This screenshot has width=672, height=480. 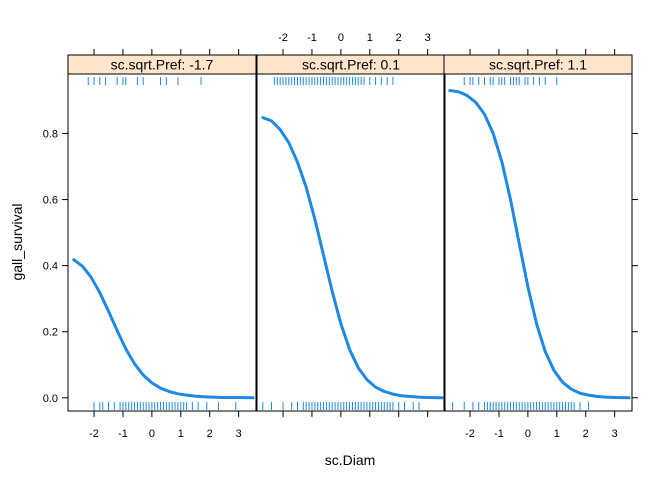 I want to click on y-axis-label: gall_survival, so click(x=17, y=241).